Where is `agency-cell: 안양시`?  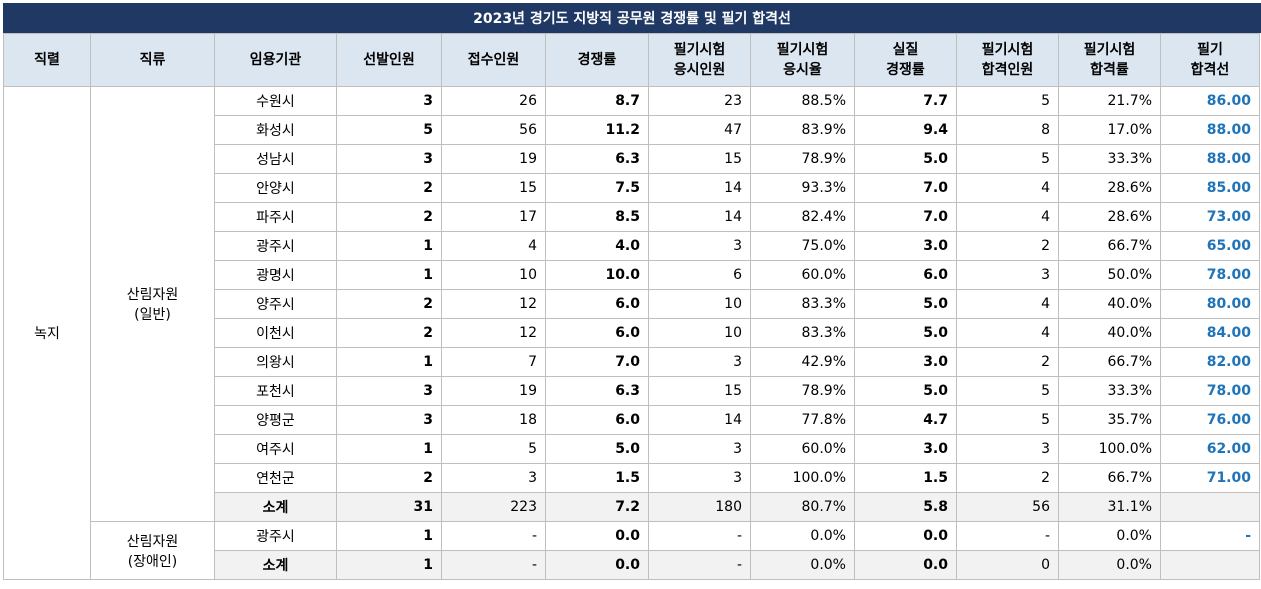 agency-cell: 안양시 is located at coordinates (275, 188).